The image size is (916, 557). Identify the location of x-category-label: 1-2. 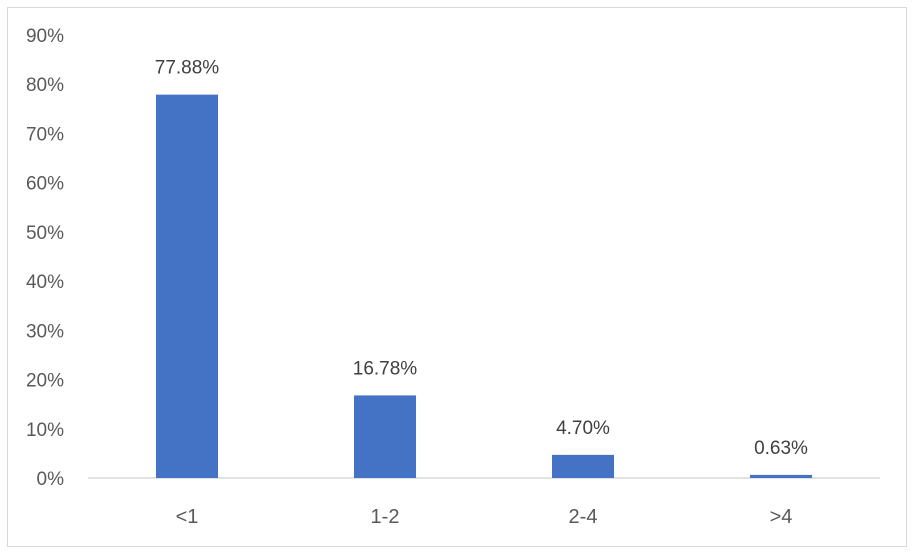
(385, 517).